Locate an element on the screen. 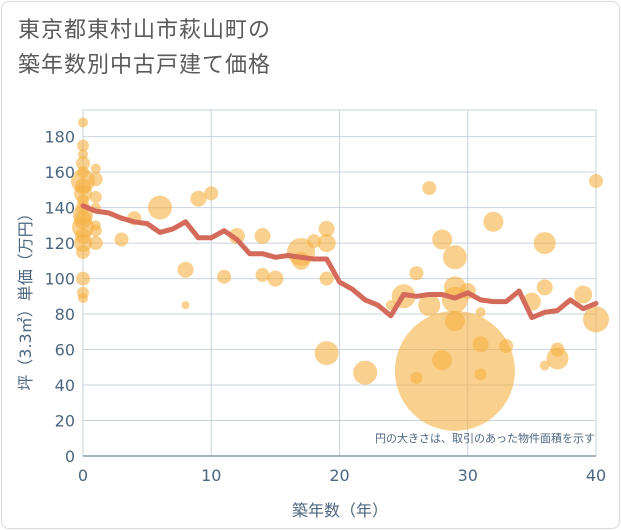 The image size is (621, 530). x-tick-labels: 0 10 20 30 40 is located at coordinates (342, 475).